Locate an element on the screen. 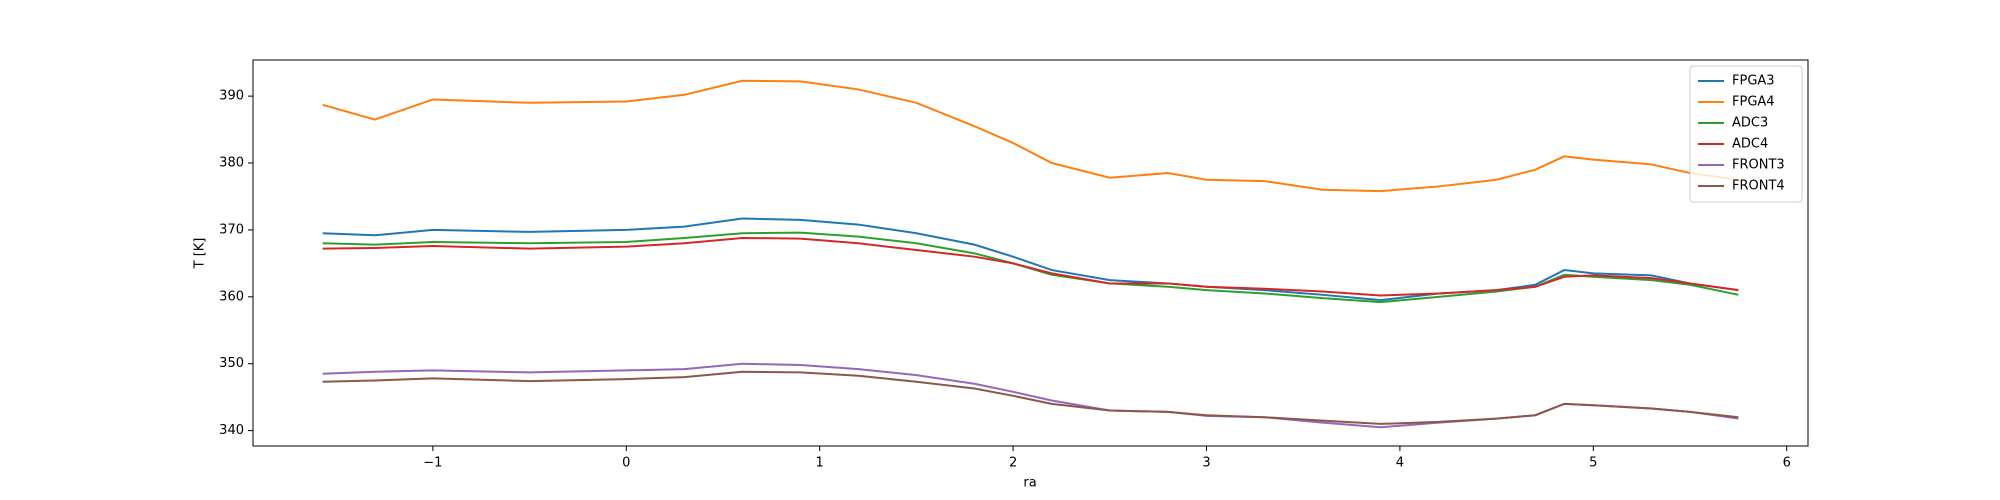 Image resolution: width=2000 pixels, height=500 pixels. x-tick-label: 4 is located at coordinates (1400, 463).